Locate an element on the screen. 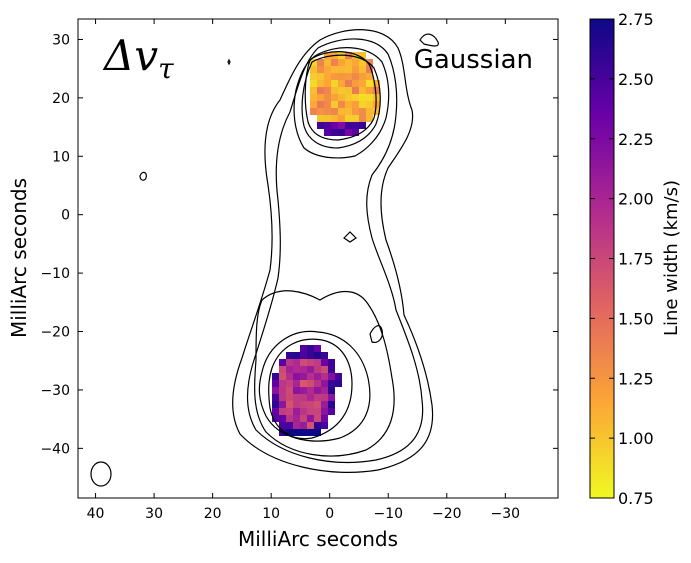 The image size is (691, 563). colorbar-tick-label: 0.75 is located at coordinates (636, 498).